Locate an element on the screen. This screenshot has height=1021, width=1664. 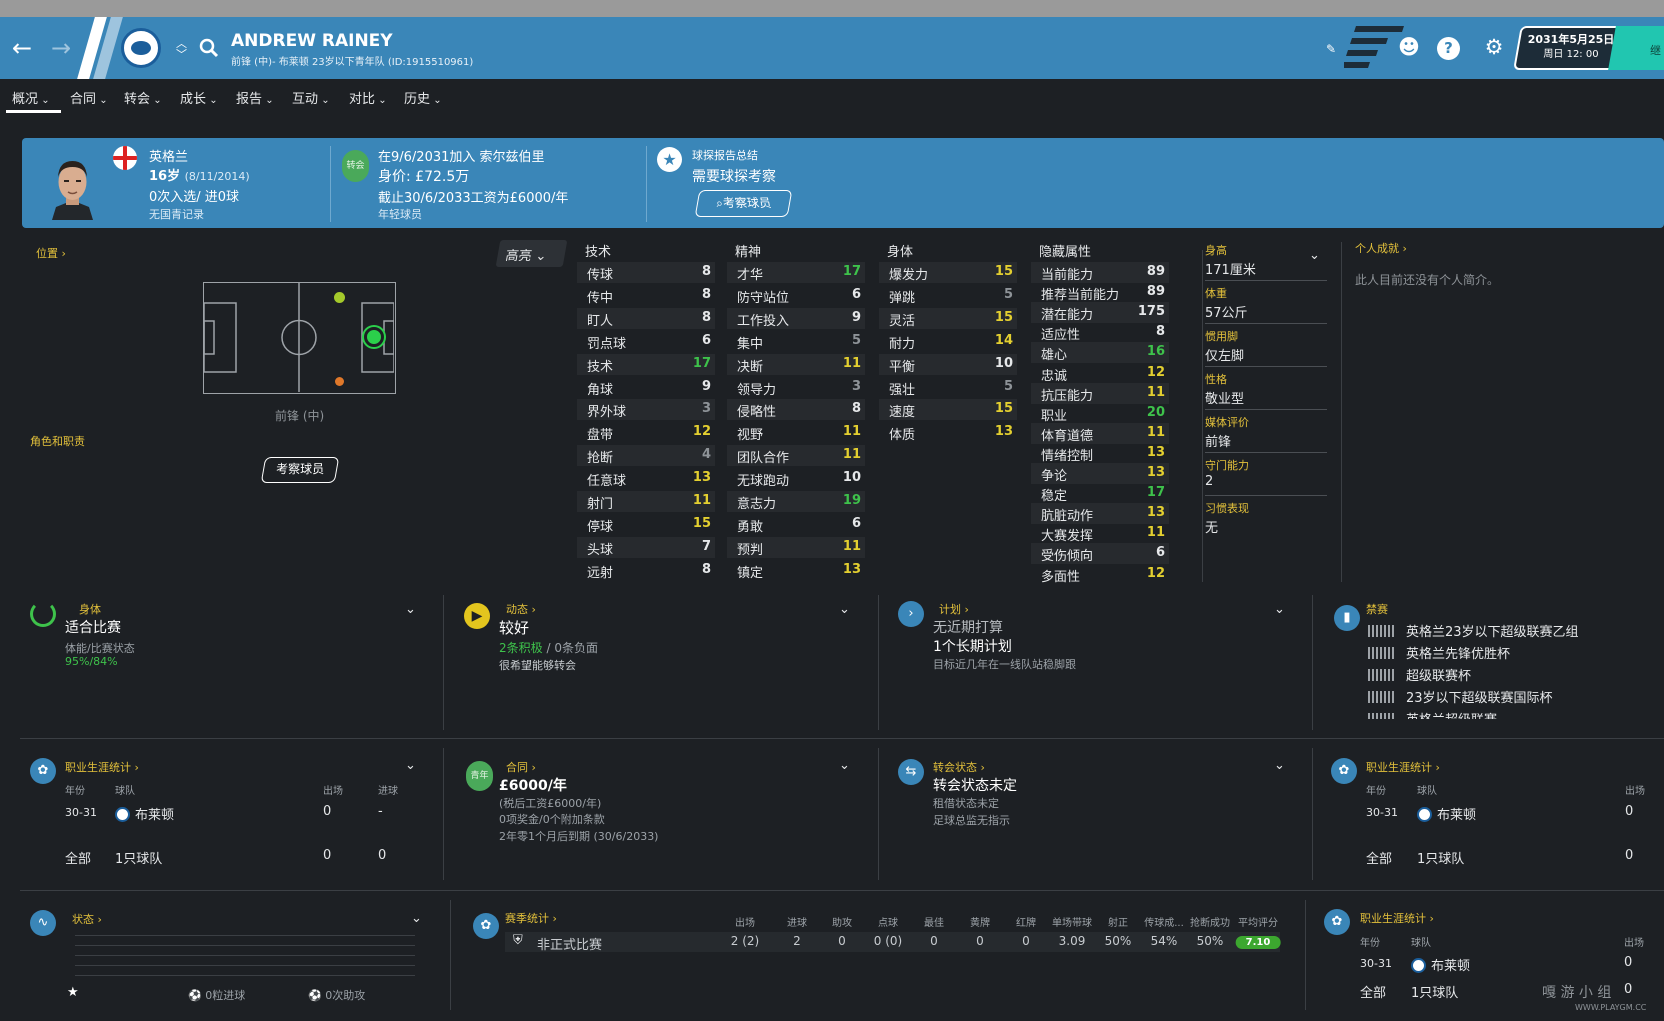
attribute-row: 潜在能力 175 is located at coordinates (1100, 312).